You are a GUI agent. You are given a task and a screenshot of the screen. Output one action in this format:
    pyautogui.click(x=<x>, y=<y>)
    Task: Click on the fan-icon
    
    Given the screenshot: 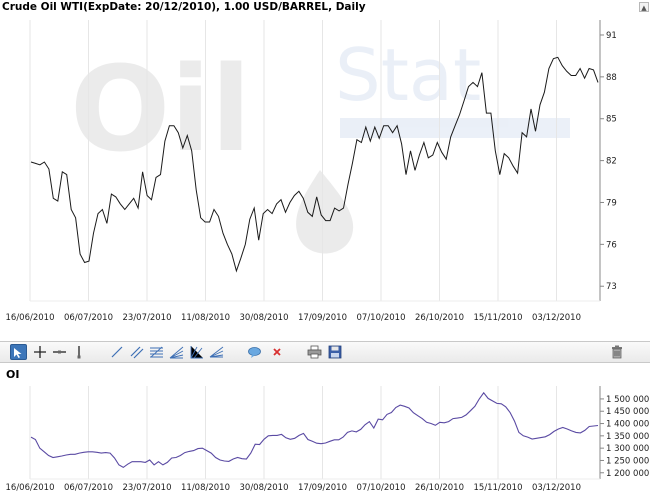 What is the action you would take?
    pyautogui.click(x=176, y=352)
    